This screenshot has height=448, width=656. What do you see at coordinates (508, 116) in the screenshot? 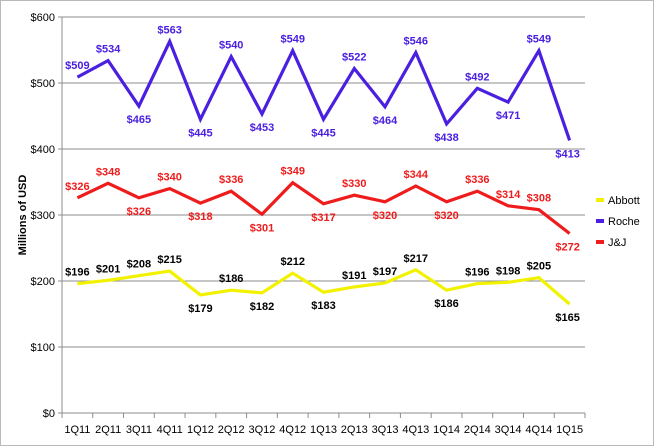
I see `data-label: $471` at bounding box center [508, 116].